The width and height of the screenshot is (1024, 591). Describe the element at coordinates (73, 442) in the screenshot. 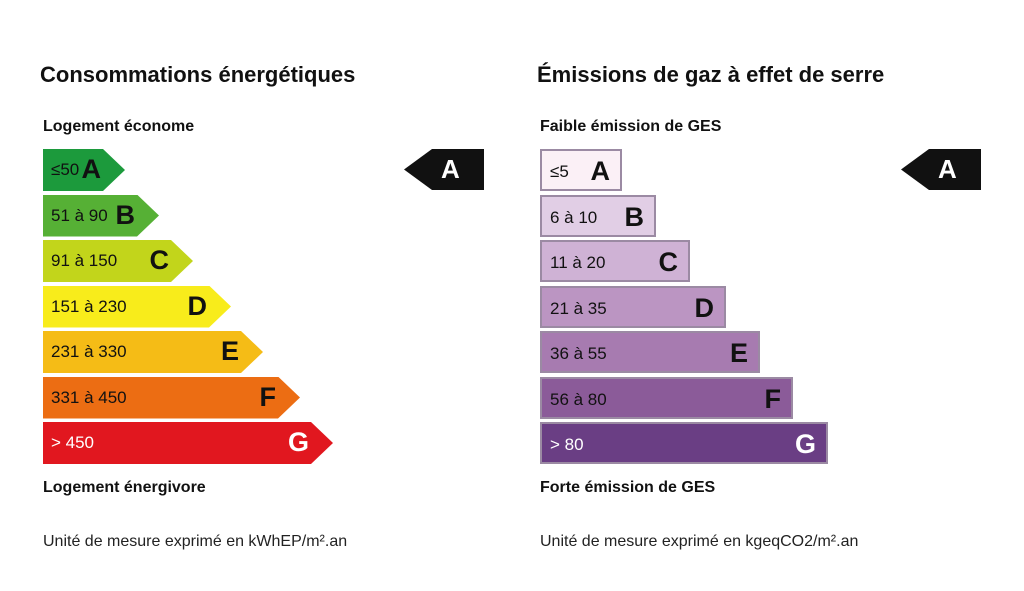

I see `energy-class-range: > 450` at that location.